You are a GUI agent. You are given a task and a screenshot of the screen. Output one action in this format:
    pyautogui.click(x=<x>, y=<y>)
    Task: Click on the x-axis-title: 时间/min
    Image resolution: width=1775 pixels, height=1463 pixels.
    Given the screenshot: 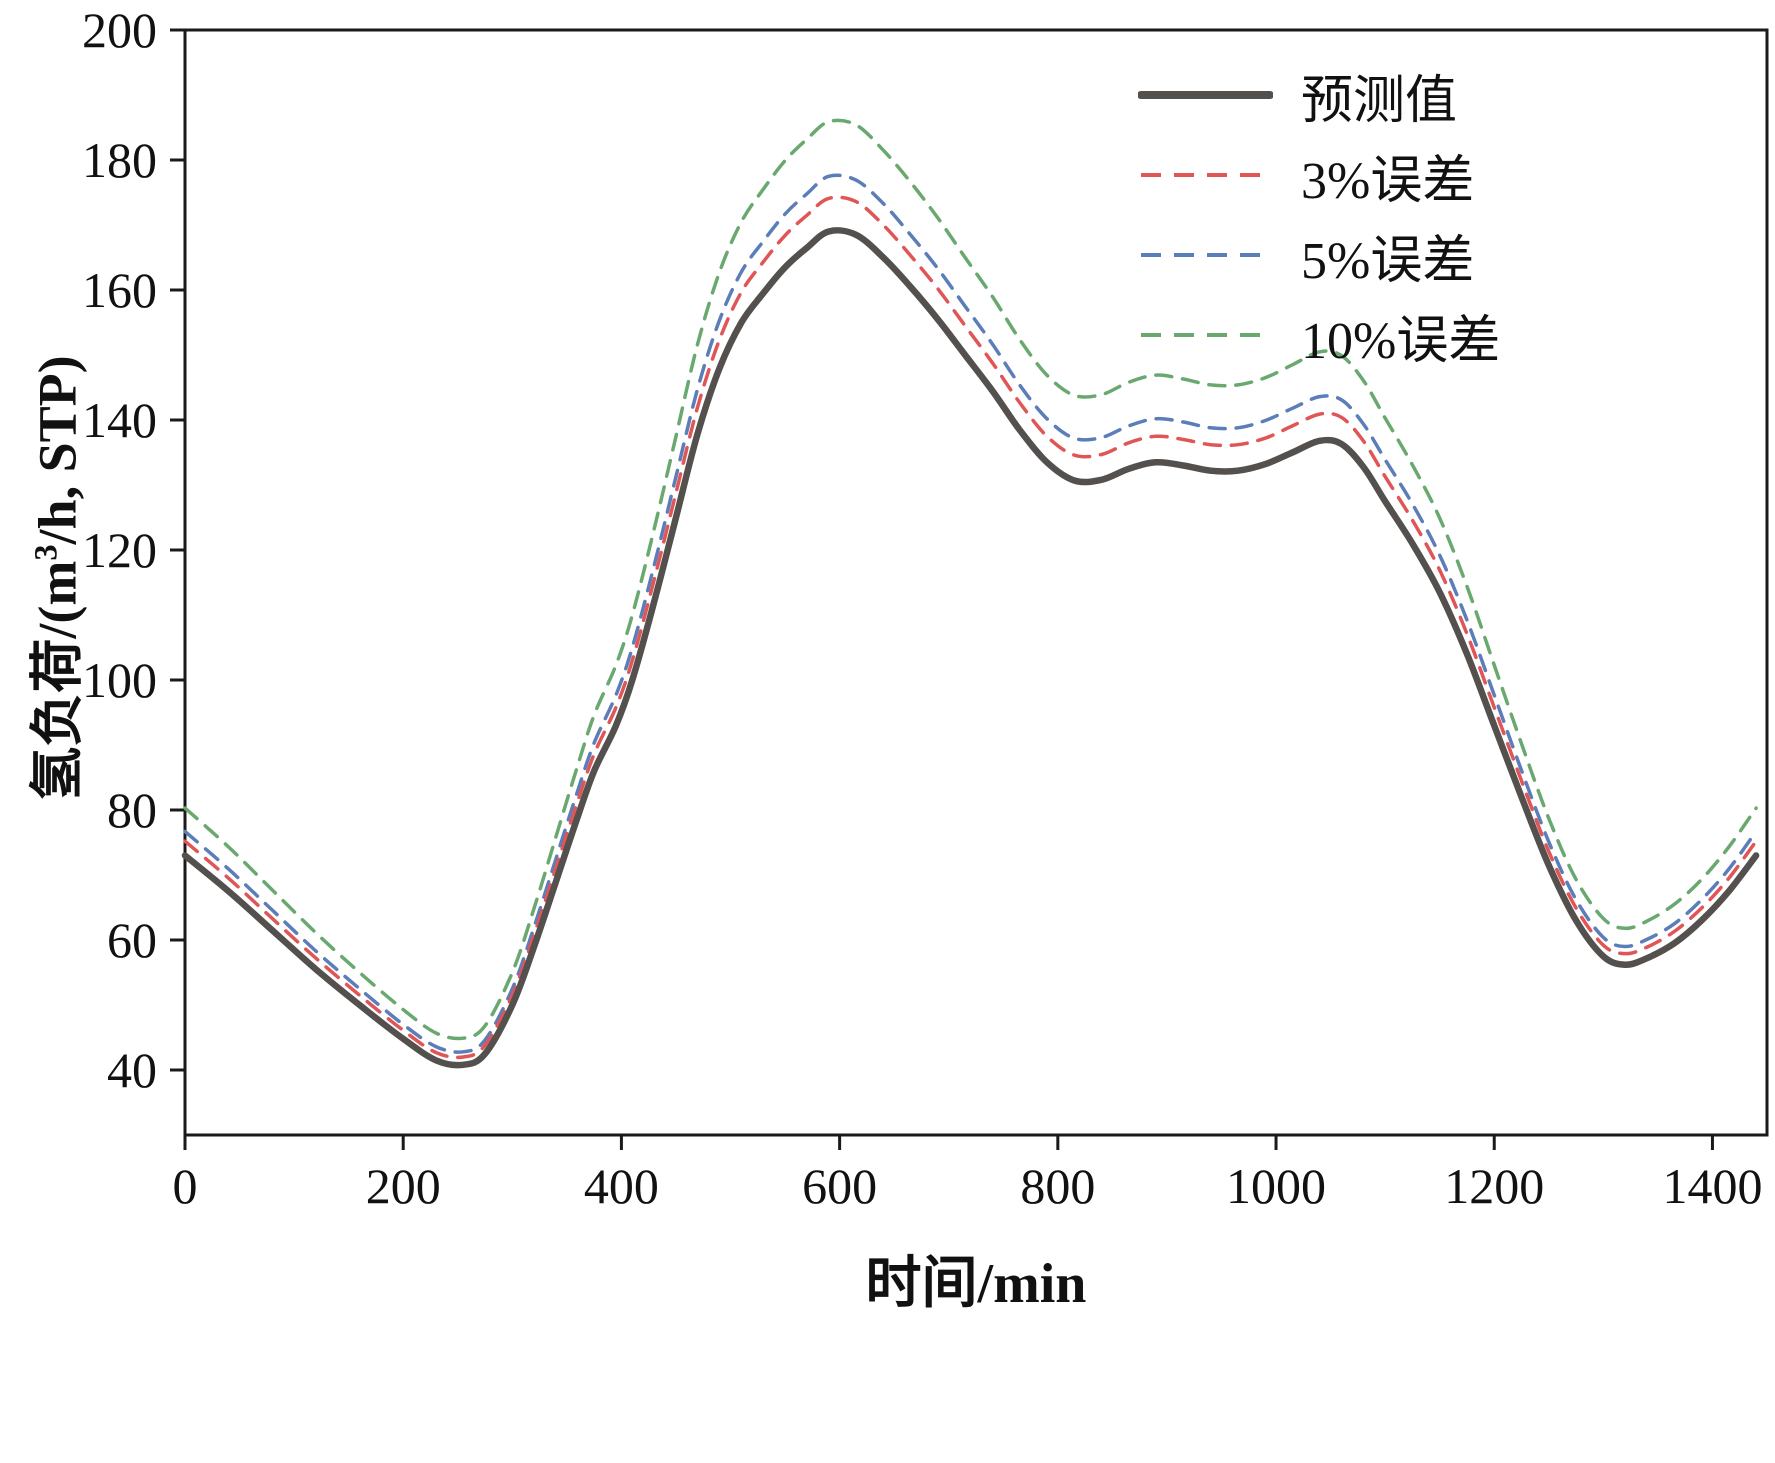 What is the action you would take?
    pyautogui.click(x=976, y=1284)
    